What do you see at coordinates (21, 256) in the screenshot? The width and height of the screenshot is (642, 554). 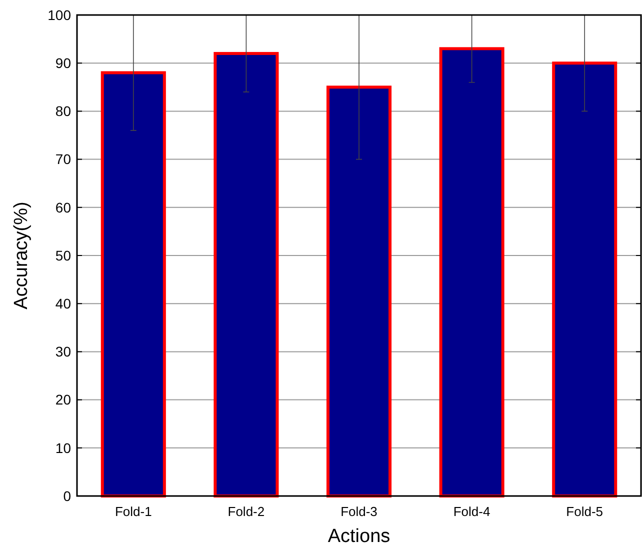 I see `y-axis-title: Accuracy(%)` at bounding box center [21, 256].